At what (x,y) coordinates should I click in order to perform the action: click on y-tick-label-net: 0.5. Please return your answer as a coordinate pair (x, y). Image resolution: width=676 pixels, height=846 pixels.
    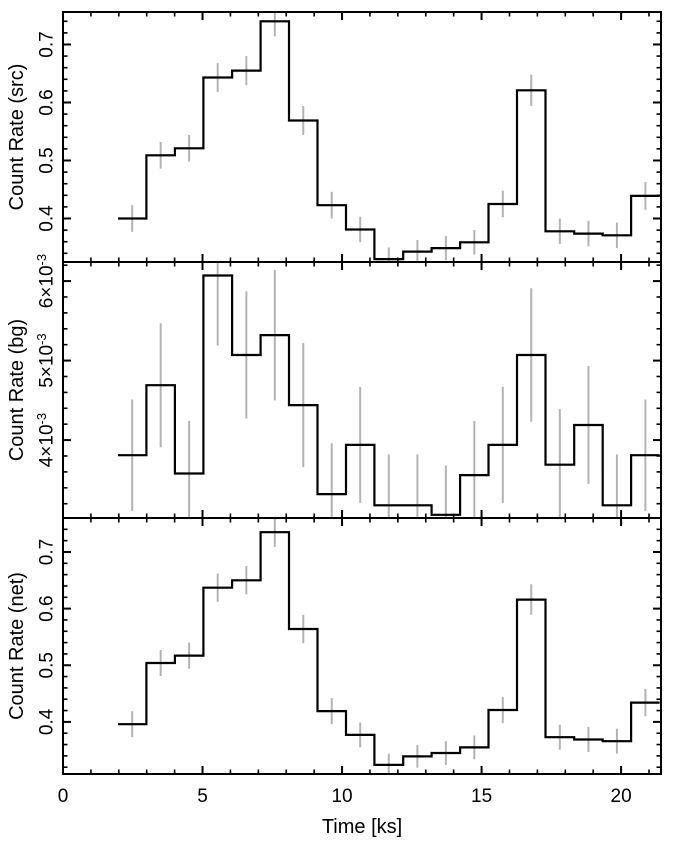
    Looking at the image, I should click on (47, 665).